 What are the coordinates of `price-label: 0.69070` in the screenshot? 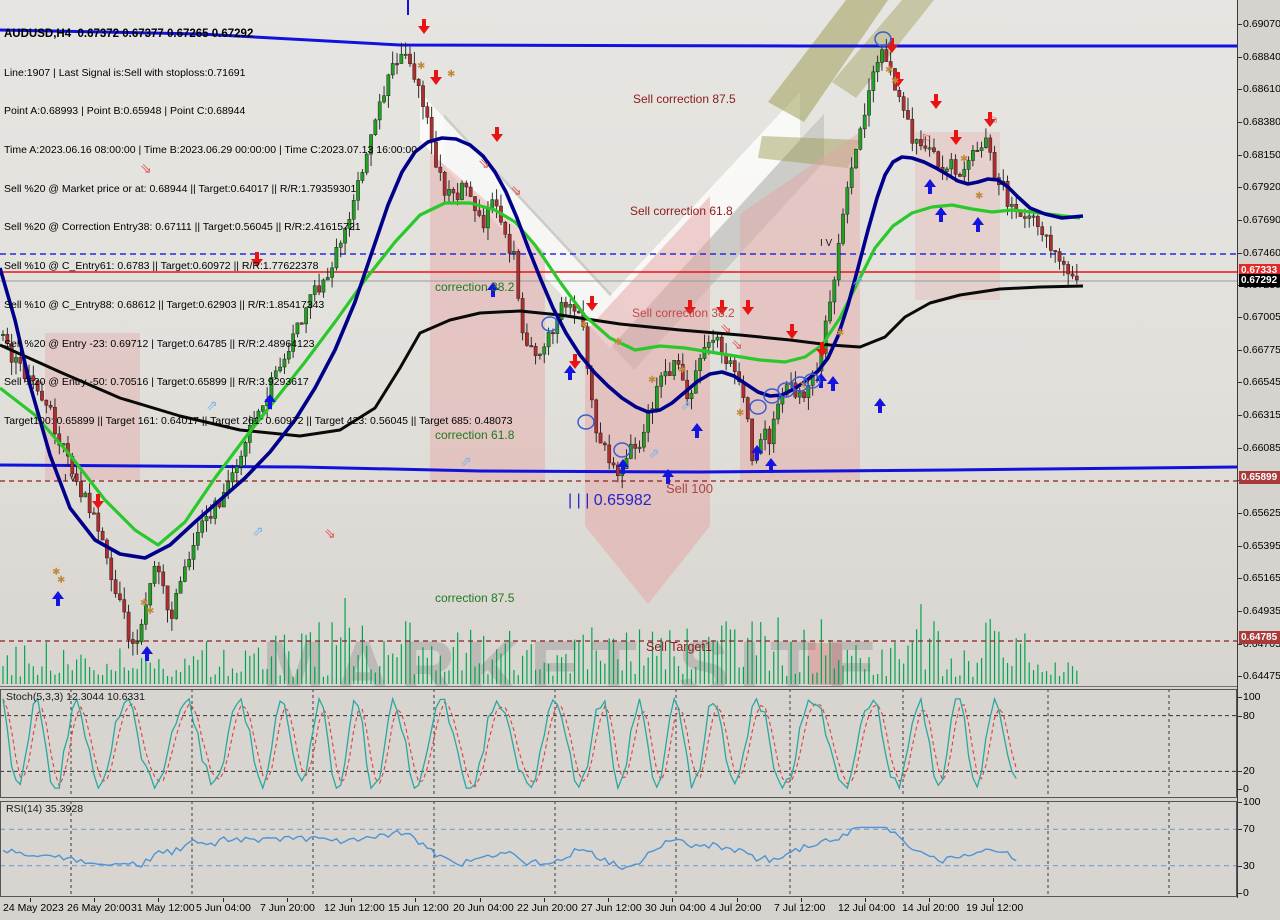 It's located at (1261, 24).